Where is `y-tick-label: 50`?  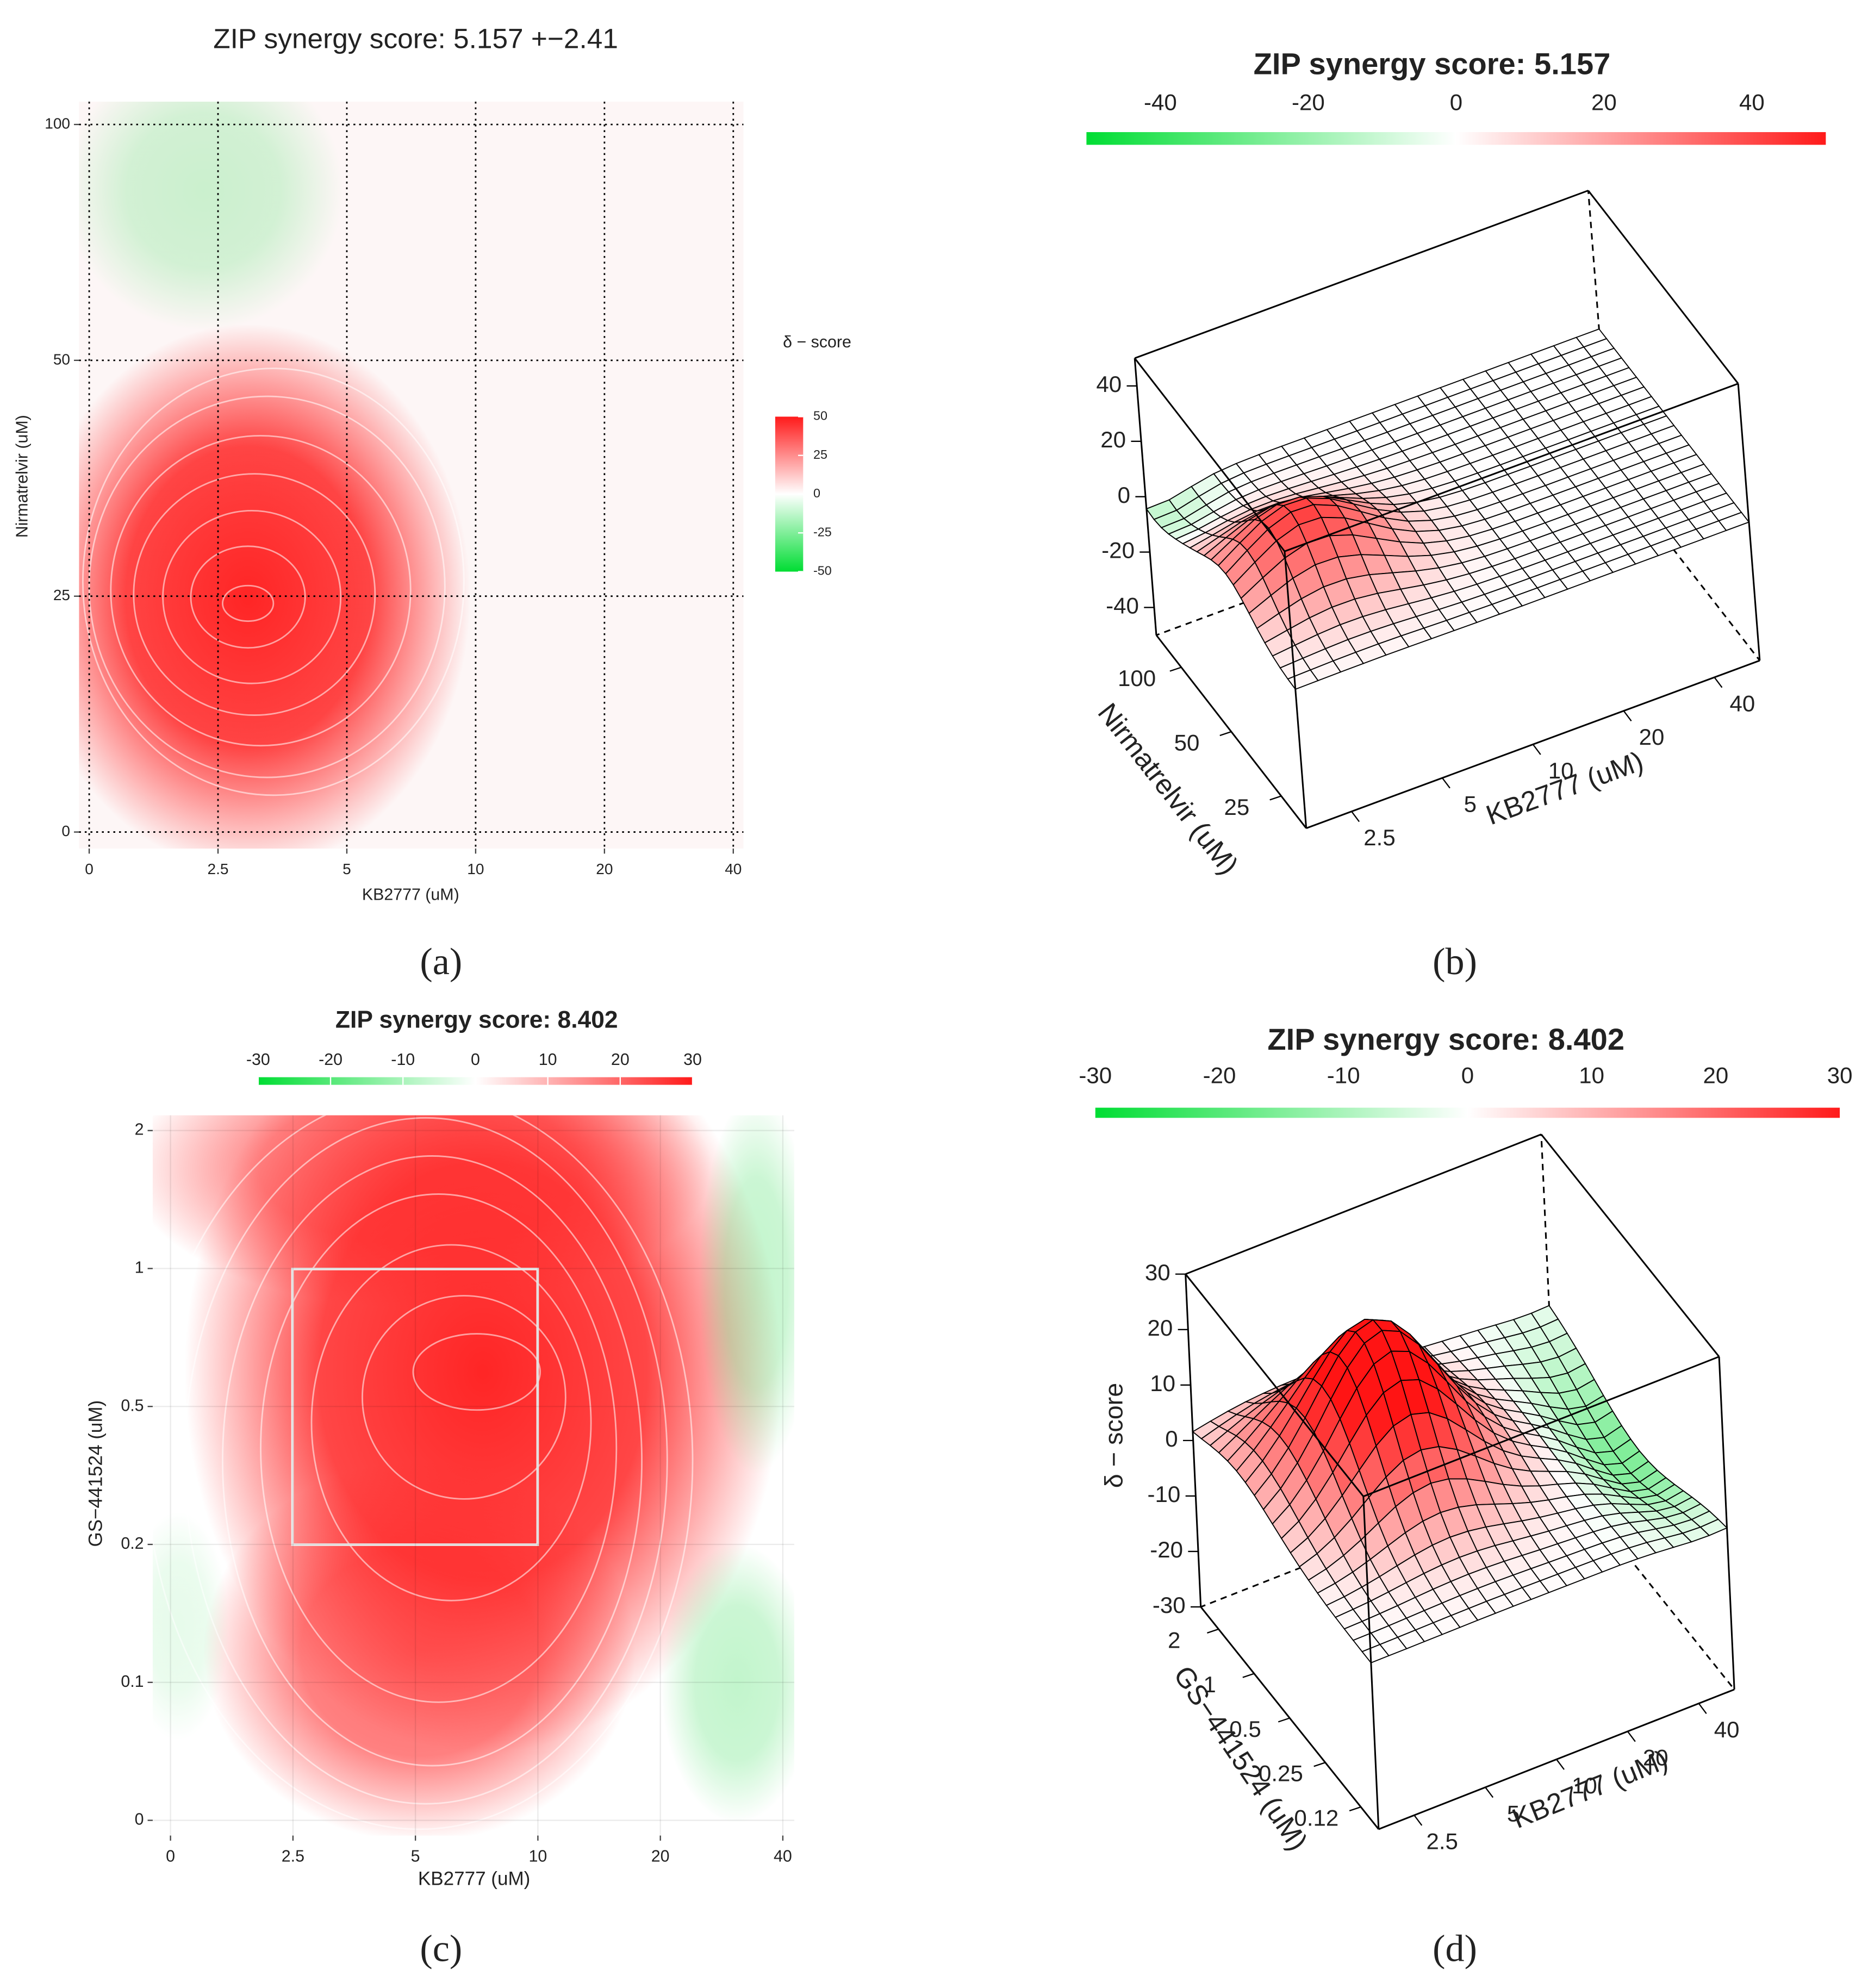 y-tick-label: 50 is located at coordinates (61, 359).